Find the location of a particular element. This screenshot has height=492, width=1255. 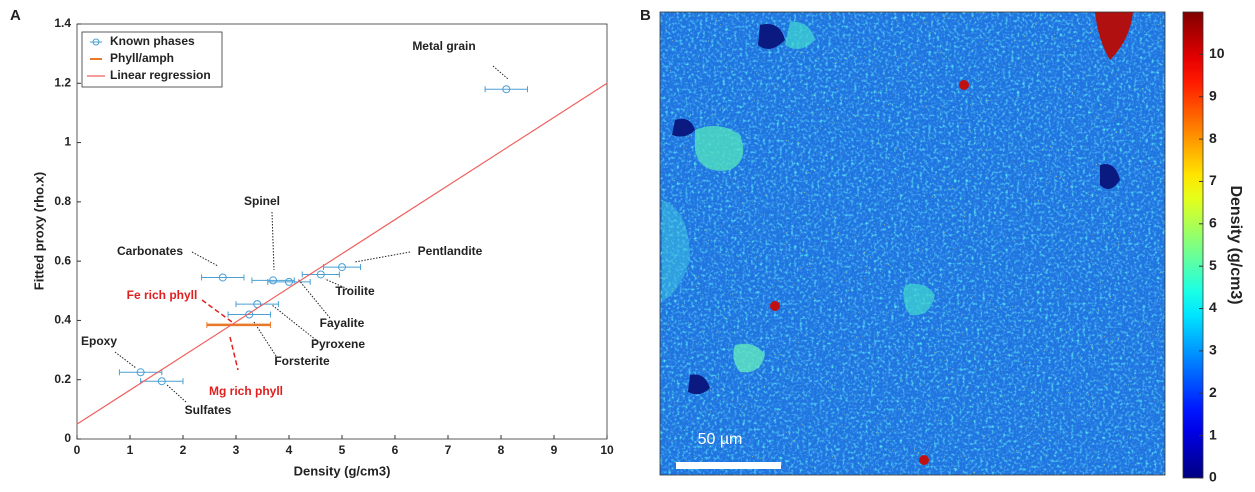

y-tick-label: 1.2 is located at coordinates (62, 82).